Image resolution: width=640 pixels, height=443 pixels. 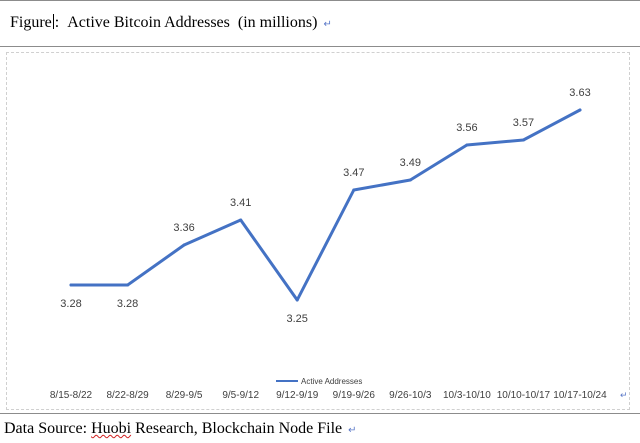 I want to click on x-tick-label: 9/12-9/19, so click(x=297, y=395).